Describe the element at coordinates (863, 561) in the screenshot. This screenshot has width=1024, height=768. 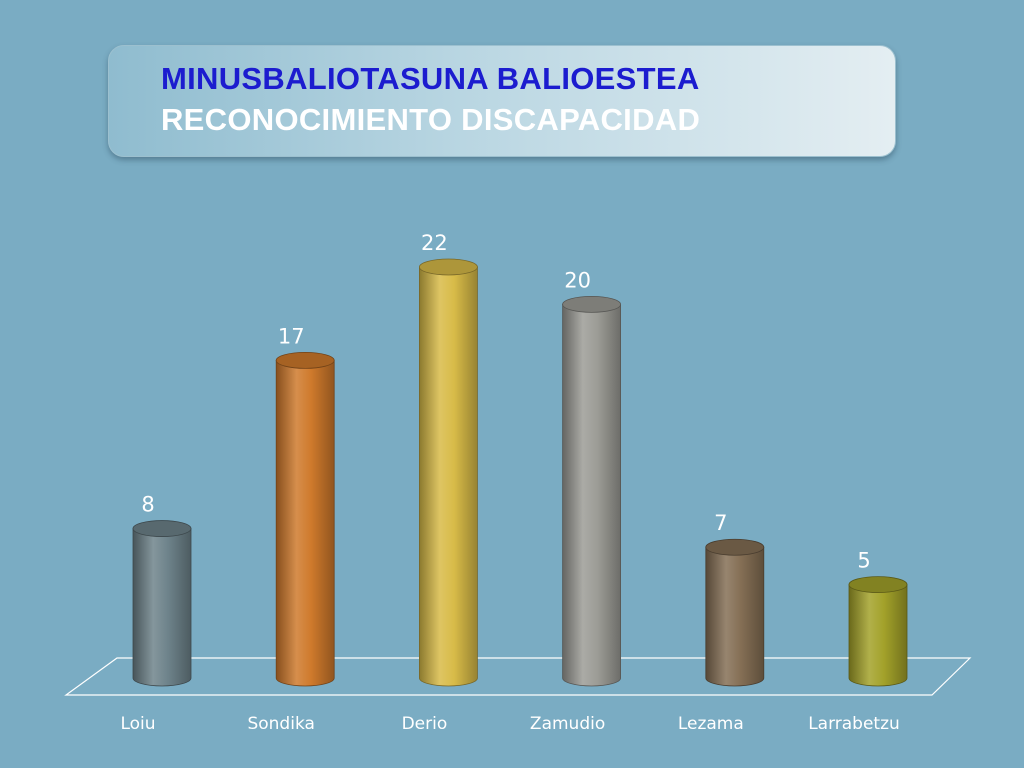
I see `value-label-larrabetzu: 5` at that location.